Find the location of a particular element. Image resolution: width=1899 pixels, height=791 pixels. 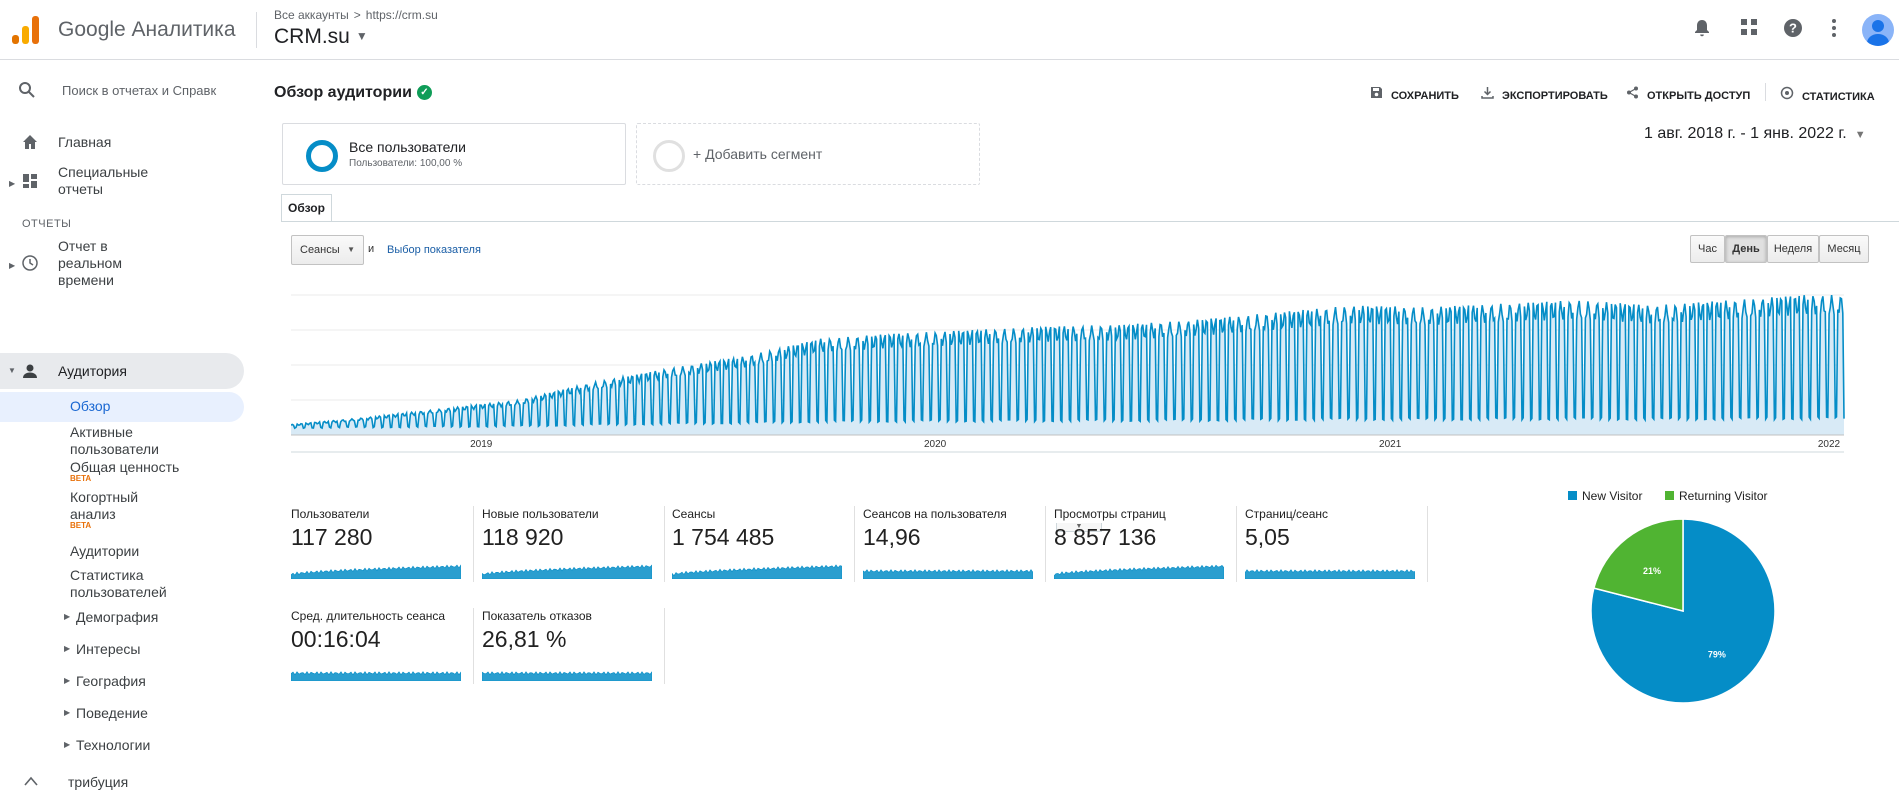

pie-label-returning-visitor: 21% is located at coordinates (1652, 571).